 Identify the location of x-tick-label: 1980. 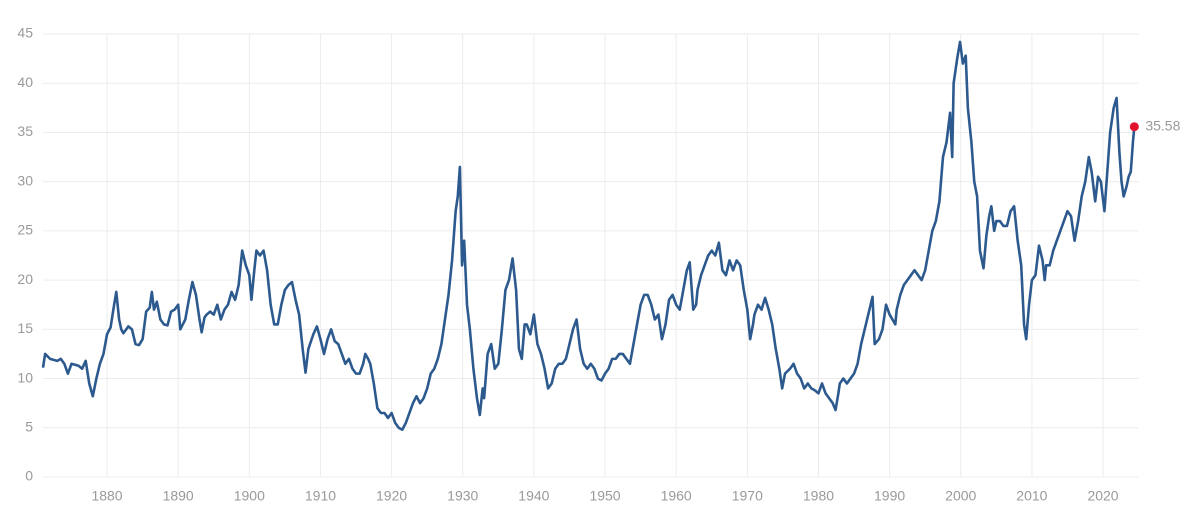
(818, 496).